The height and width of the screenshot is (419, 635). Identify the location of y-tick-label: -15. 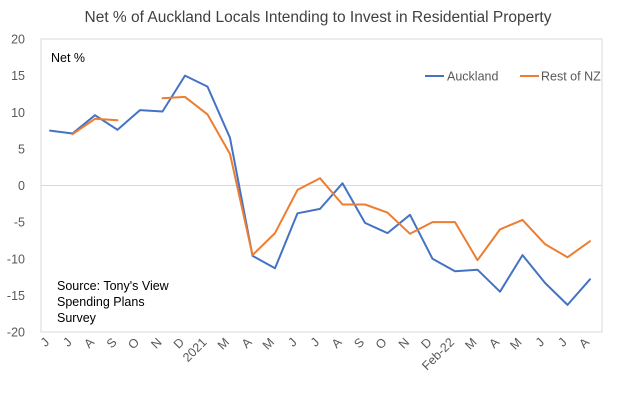
(16, 296).